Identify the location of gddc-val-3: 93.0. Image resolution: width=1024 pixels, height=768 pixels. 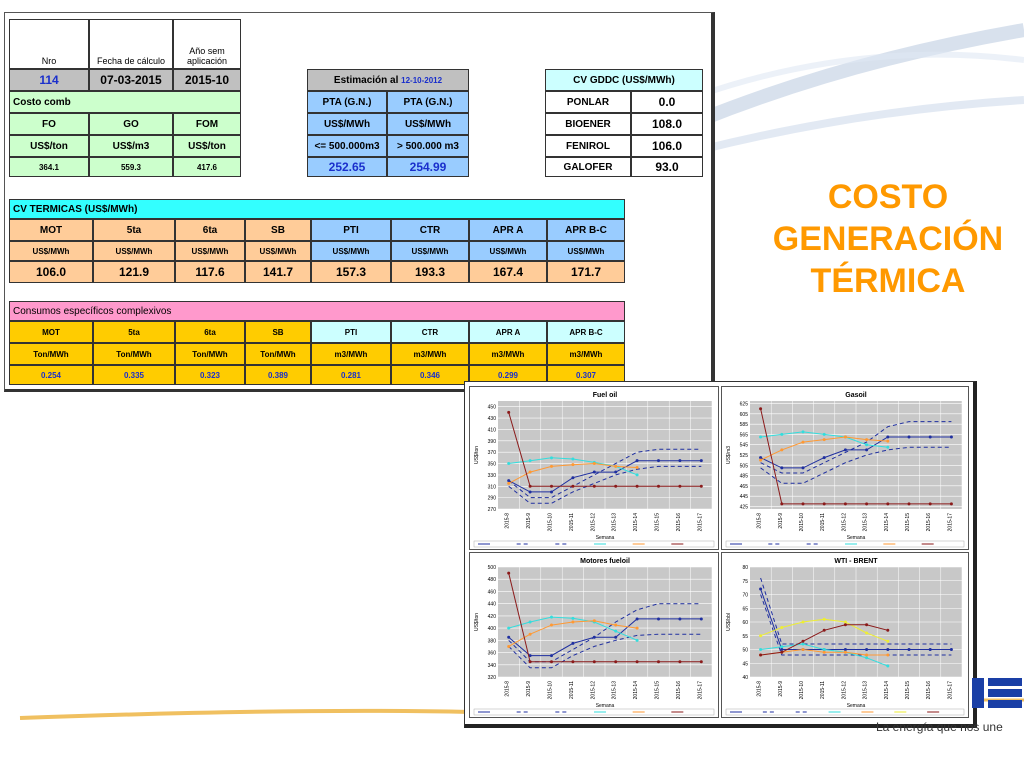
(667, 167).